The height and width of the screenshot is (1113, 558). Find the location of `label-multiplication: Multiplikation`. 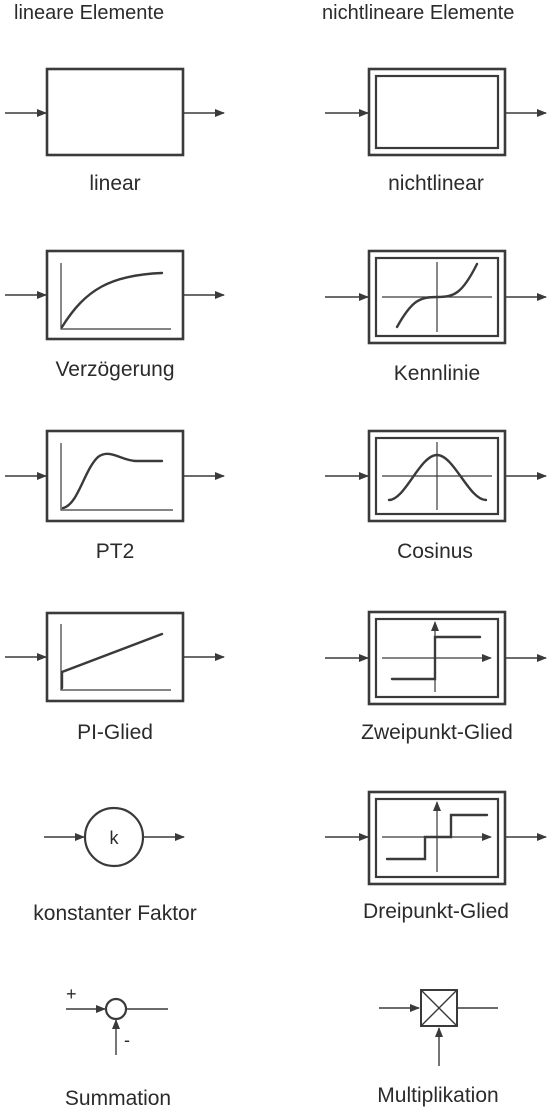

label-multiplication: Multiplikation is located at coordinates (438, 1095).